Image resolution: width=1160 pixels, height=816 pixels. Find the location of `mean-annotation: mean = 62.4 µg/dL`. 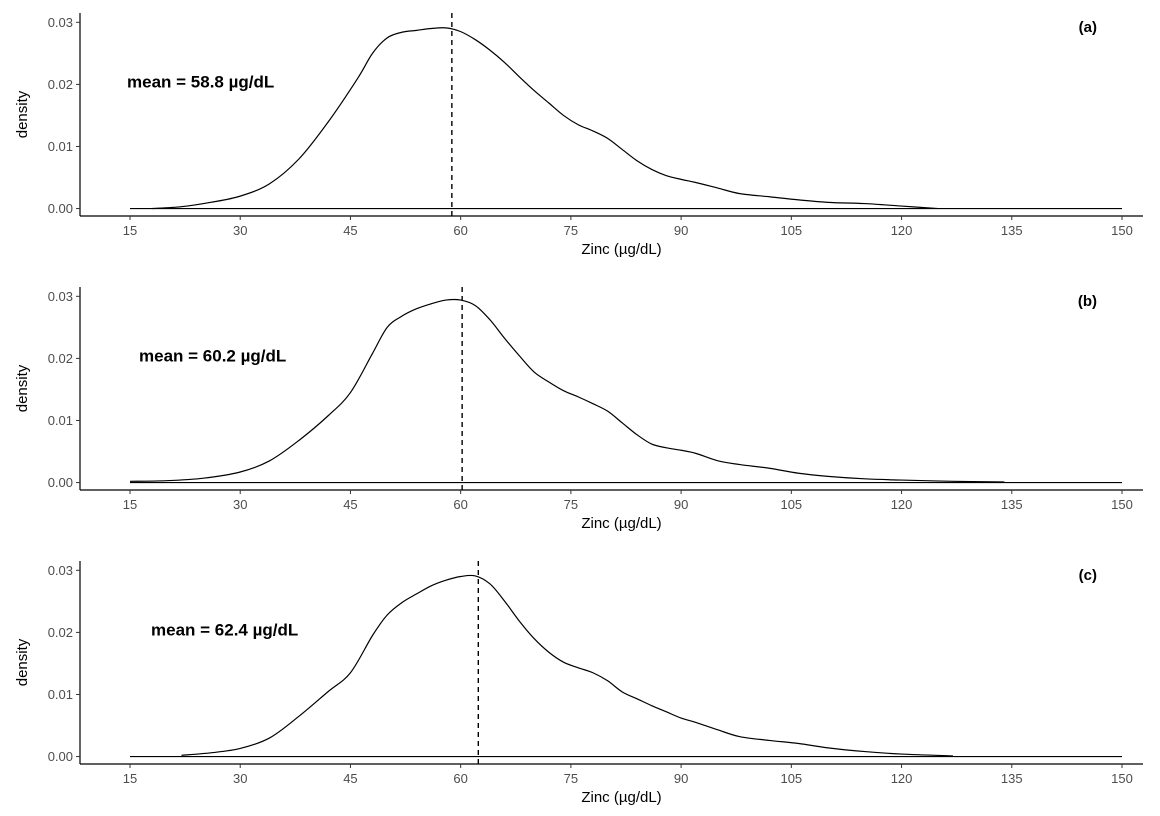

mean-annotation: mean = 62.4 µg/dL is located at coordinates (224, 629).